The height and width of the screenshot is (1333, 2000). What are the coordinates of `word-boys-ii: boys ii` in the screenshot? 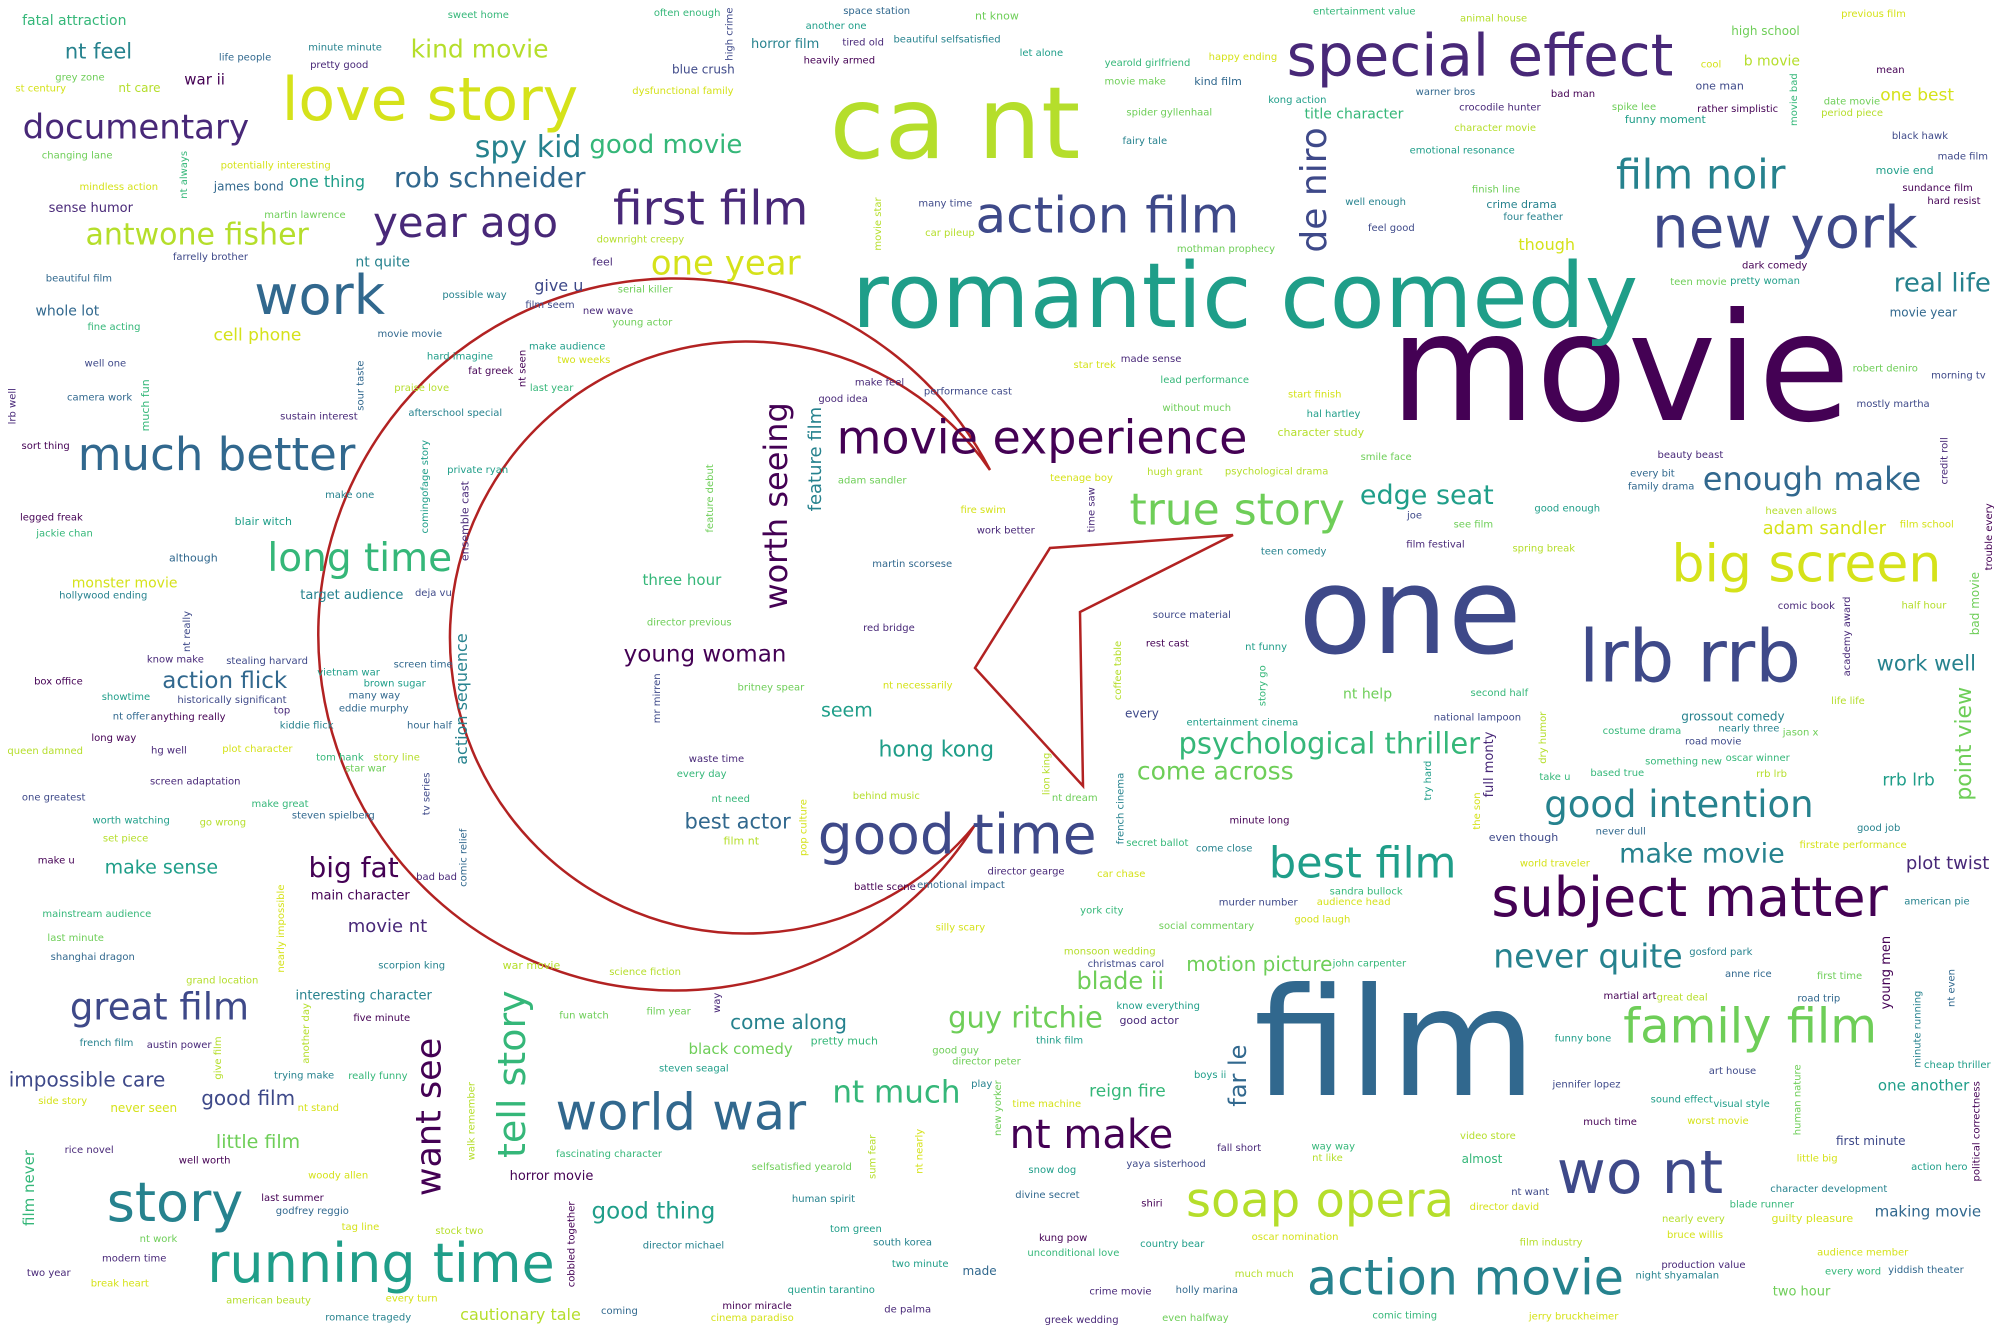 It's located at (1210, 1075).